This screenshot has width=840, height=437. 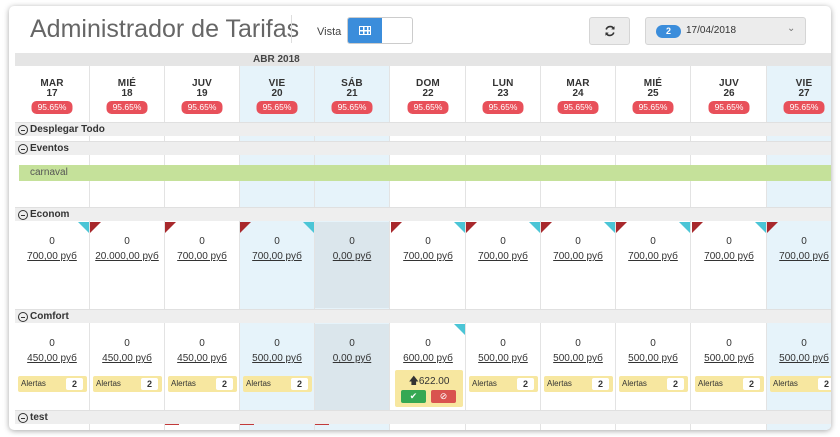 What do you see at coordinates (425, 173) in the screenshot?
I see `event-carnaval: carnaval` at bounding box center [425, 173].